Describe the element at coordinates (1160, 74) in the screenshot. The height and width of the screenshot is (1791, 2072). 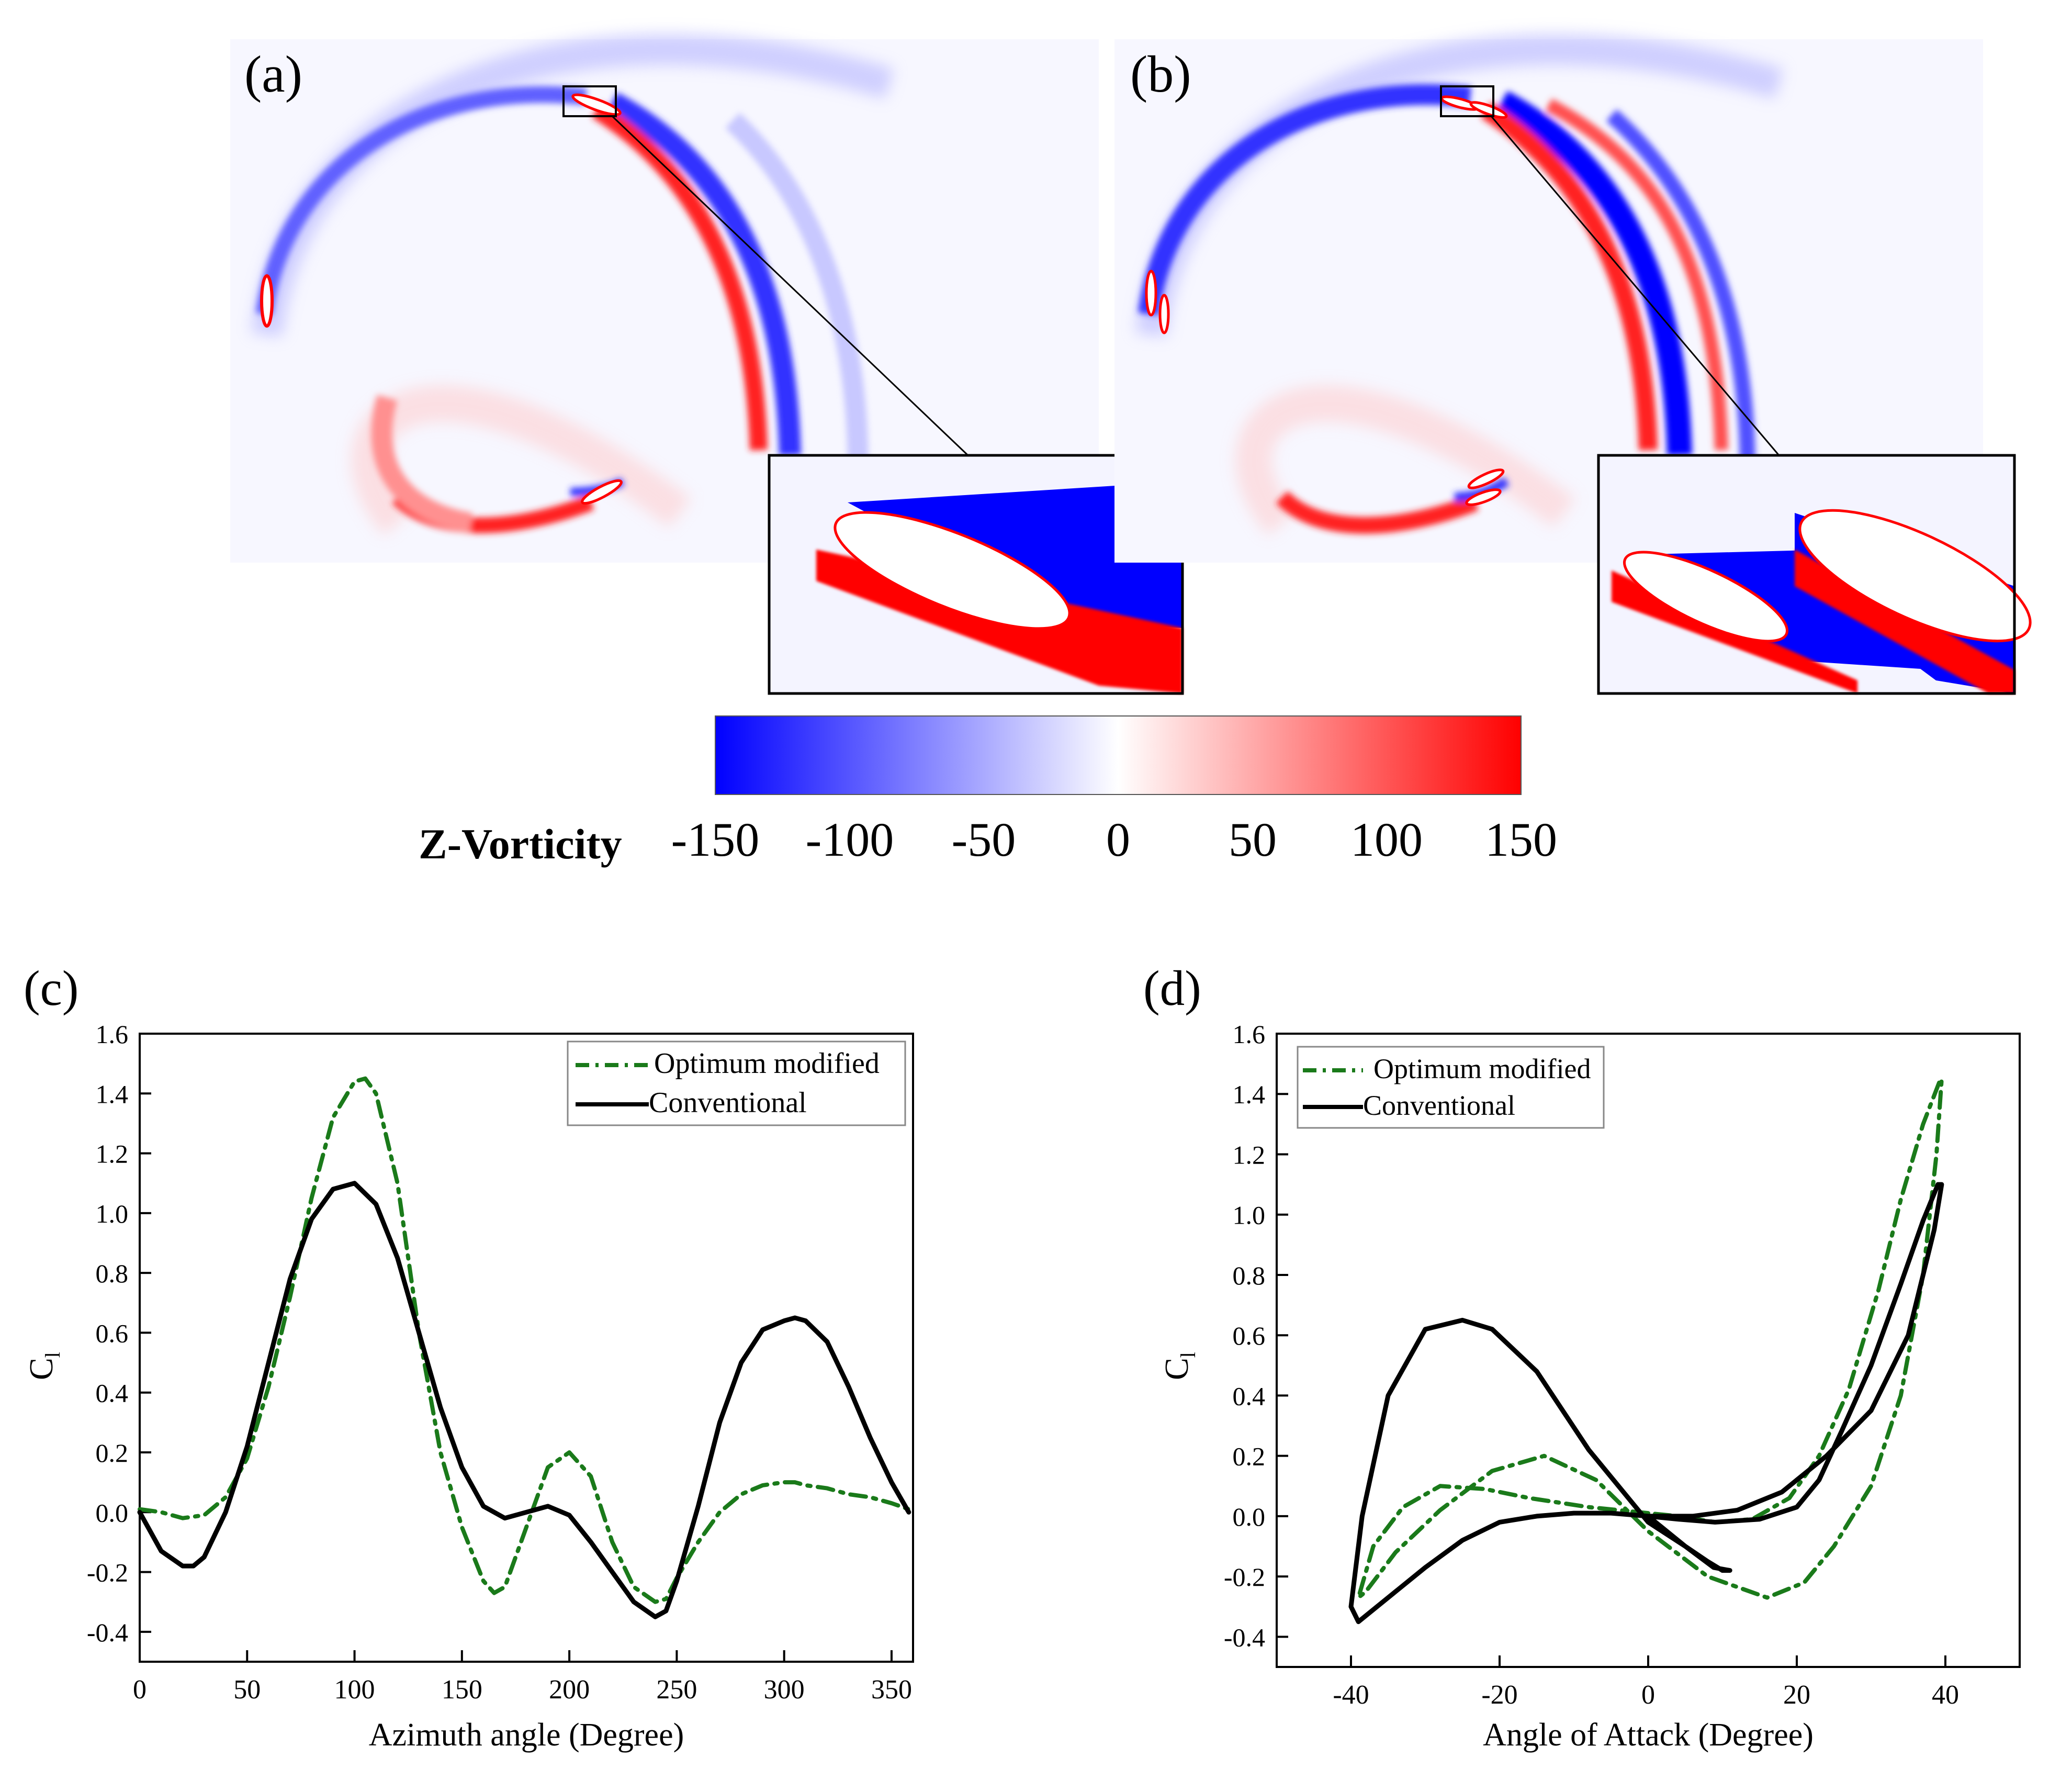
I see `panel-b-label: (b)` at that location.